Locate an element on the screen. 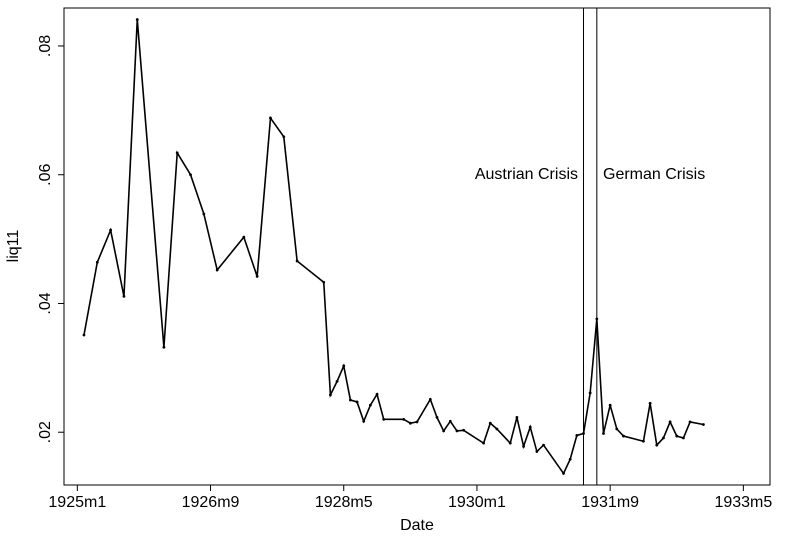 This screenshot has height=540, width=785. annotation: Austrian Crisis is located at coordinates (526, 174).